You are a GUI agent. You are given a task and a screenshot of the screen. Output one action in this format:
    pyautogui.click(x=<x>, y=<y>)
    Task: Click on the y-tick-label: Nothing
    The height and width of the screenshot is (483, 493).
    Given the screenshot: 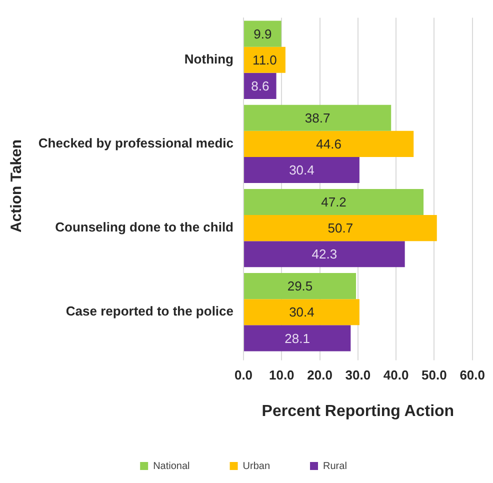 What is the action you would take?
    pyautogui.click(x=209, y=58)
    